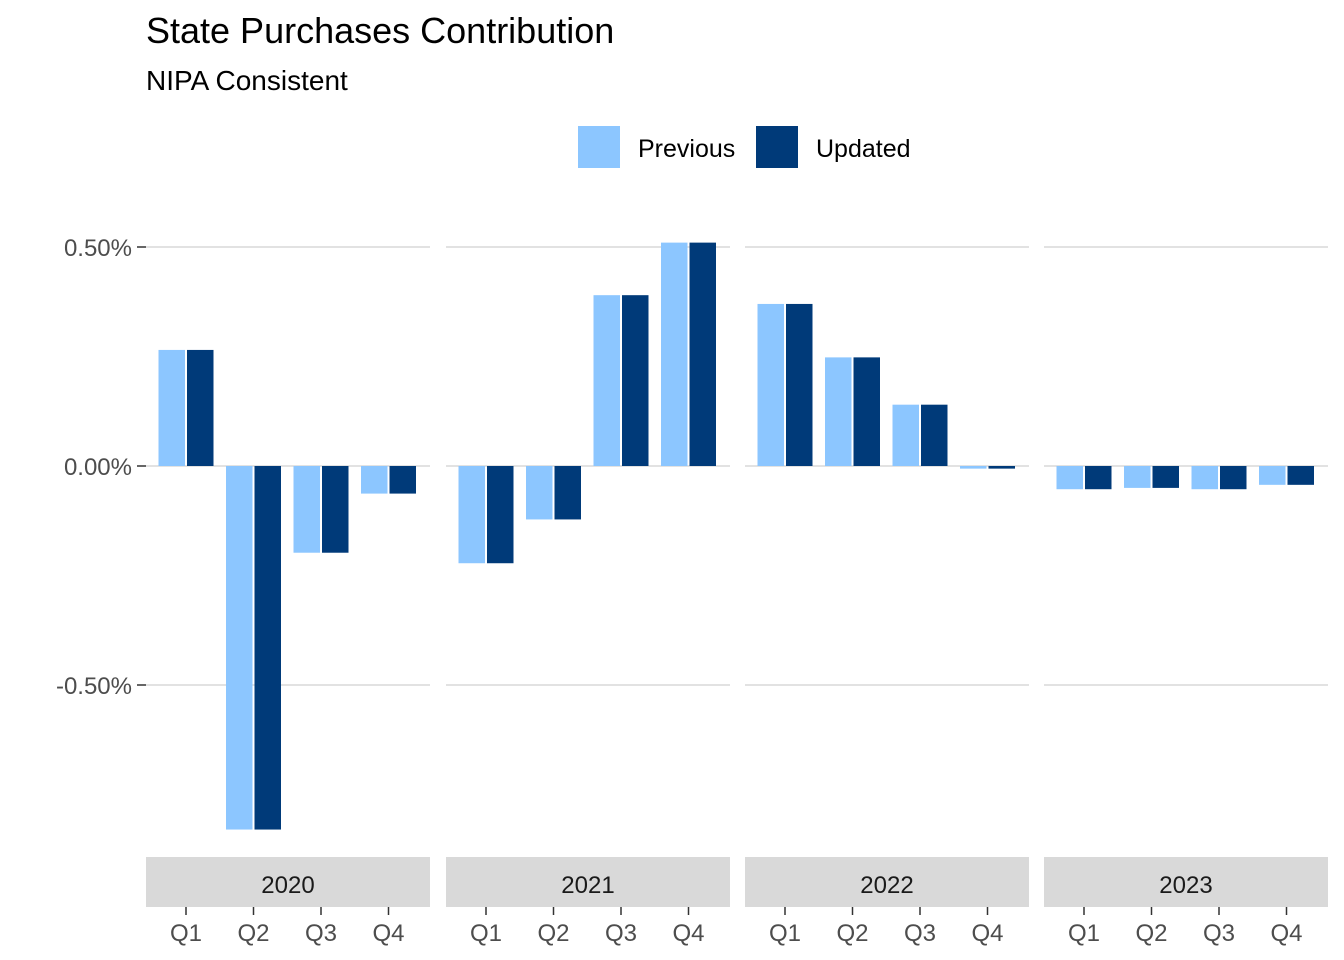 The height and width of the screenshot is (960, 1344). What do you see at coordinates (1300, 475) in the screenshot?
I see `bar-updated-2023-q4` at bounding box center [1300, 475].